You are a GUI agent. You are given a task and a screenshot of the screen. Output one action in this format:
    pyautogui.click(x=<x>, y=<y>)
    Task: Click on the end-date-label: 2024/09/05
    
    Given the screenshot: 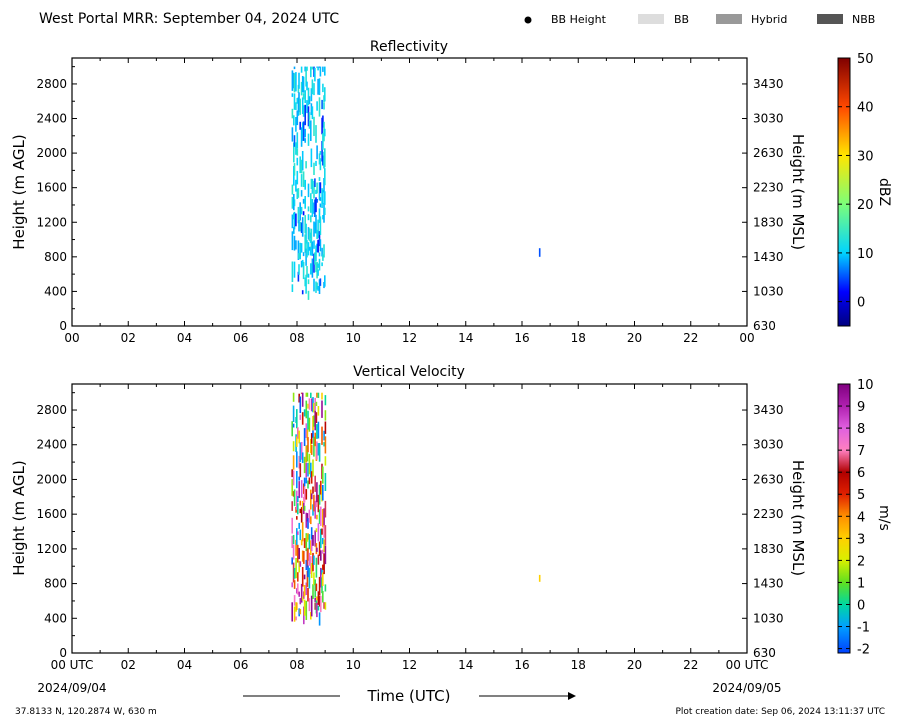 What is the action you would take?
    pyautogui.click(x=746, y=688)
    